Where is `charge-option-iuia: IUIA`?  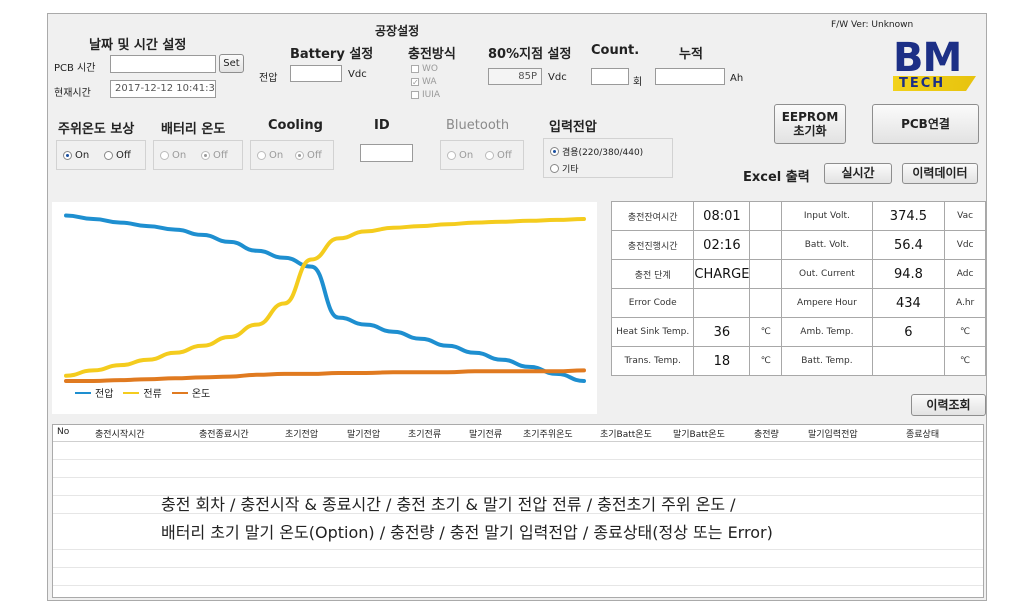 charge-option-iuia: IUIA is located at coordinates (425, 95).